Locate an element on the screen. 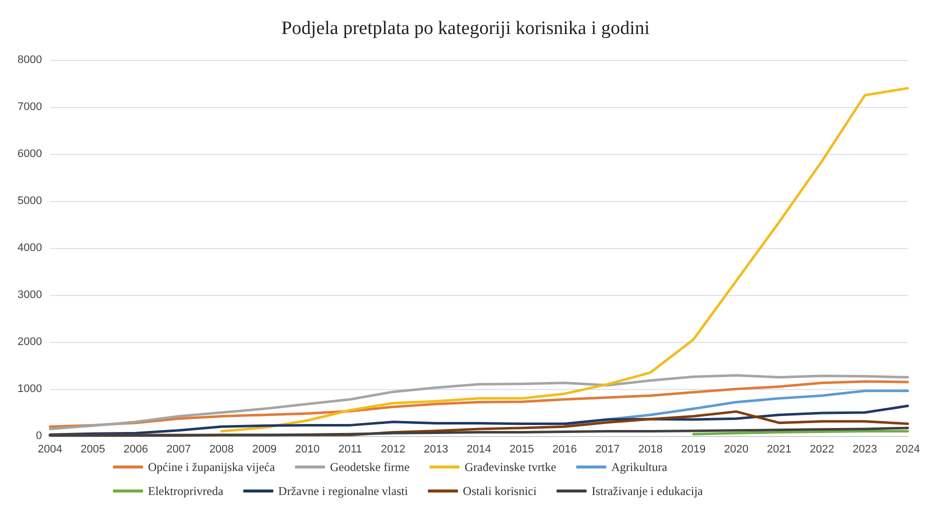 The width and height of the screenshot is (931, 517). chart-title: Podjela pretplata po kategoriji korisnika i godini is located at coordinates (465, 28).